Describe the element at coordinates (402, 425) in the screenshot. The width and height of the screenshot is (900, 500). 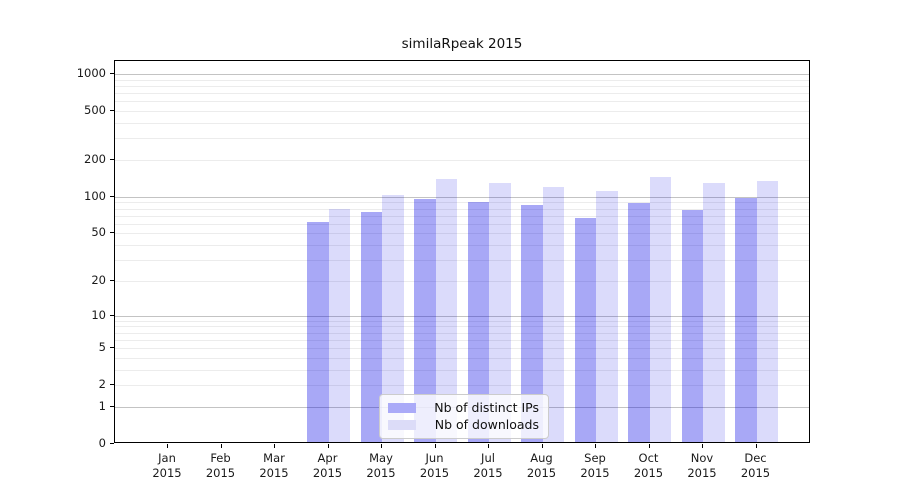
I see `legend-swatch-downloads` at that location.